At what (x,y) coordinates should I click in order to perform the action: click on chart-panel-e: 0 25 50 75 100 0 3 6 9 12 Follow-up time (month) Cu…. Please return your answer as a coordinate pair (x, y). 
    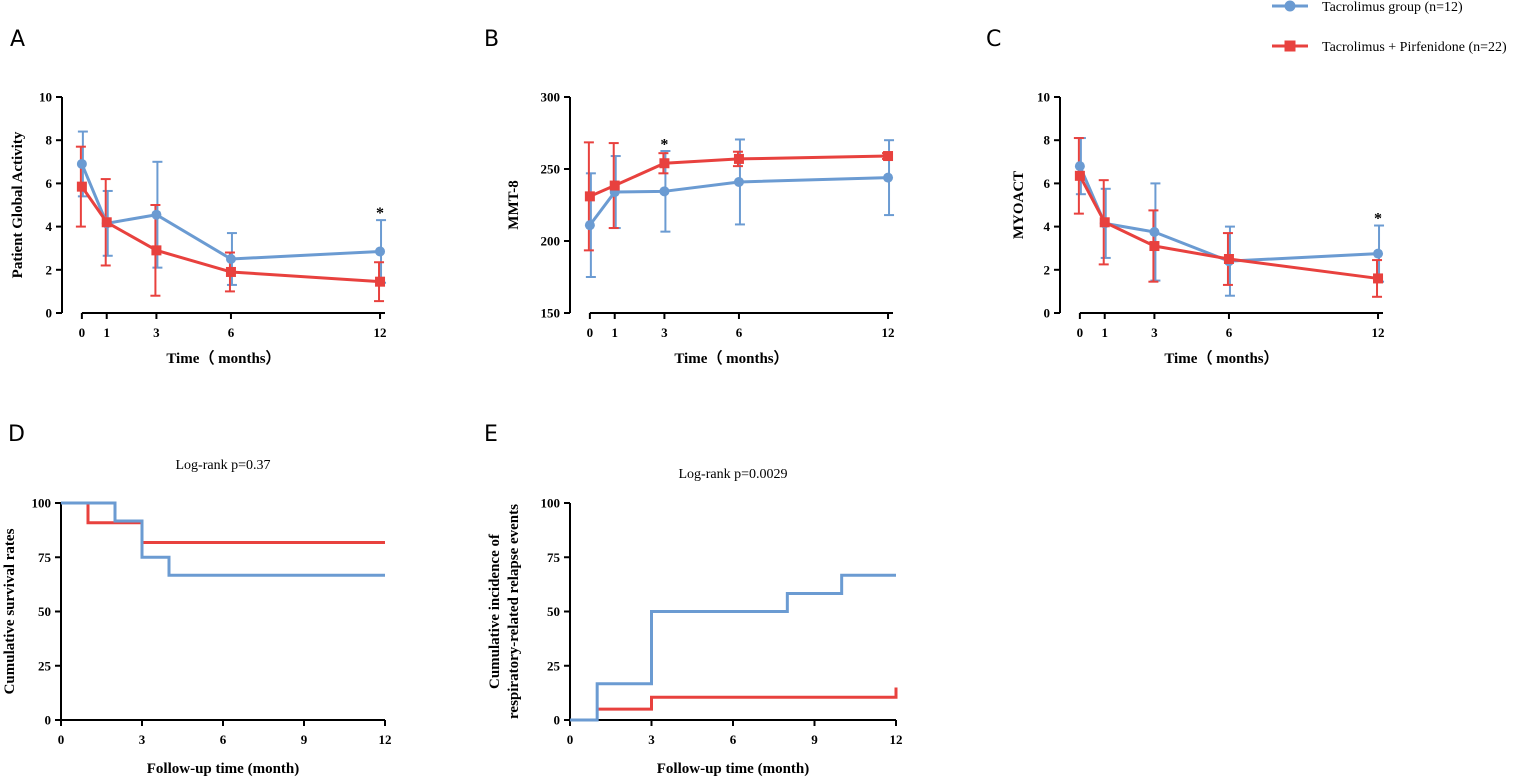
    Looking at the image, I should click on (695, 622).